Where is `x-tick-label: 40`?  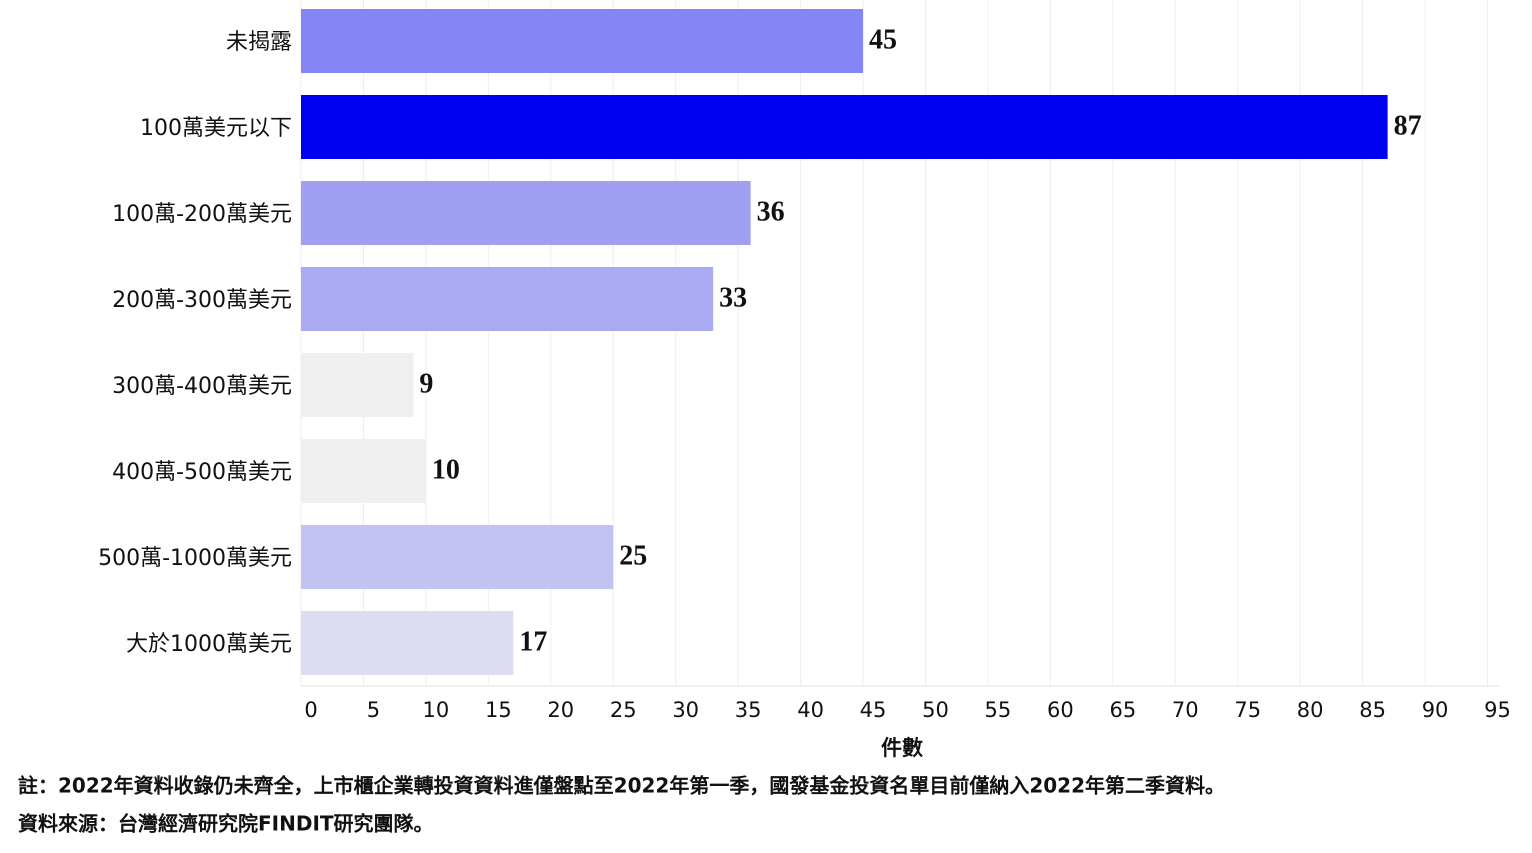
x-tick-label: 40 is located at coordinates (810, 710).